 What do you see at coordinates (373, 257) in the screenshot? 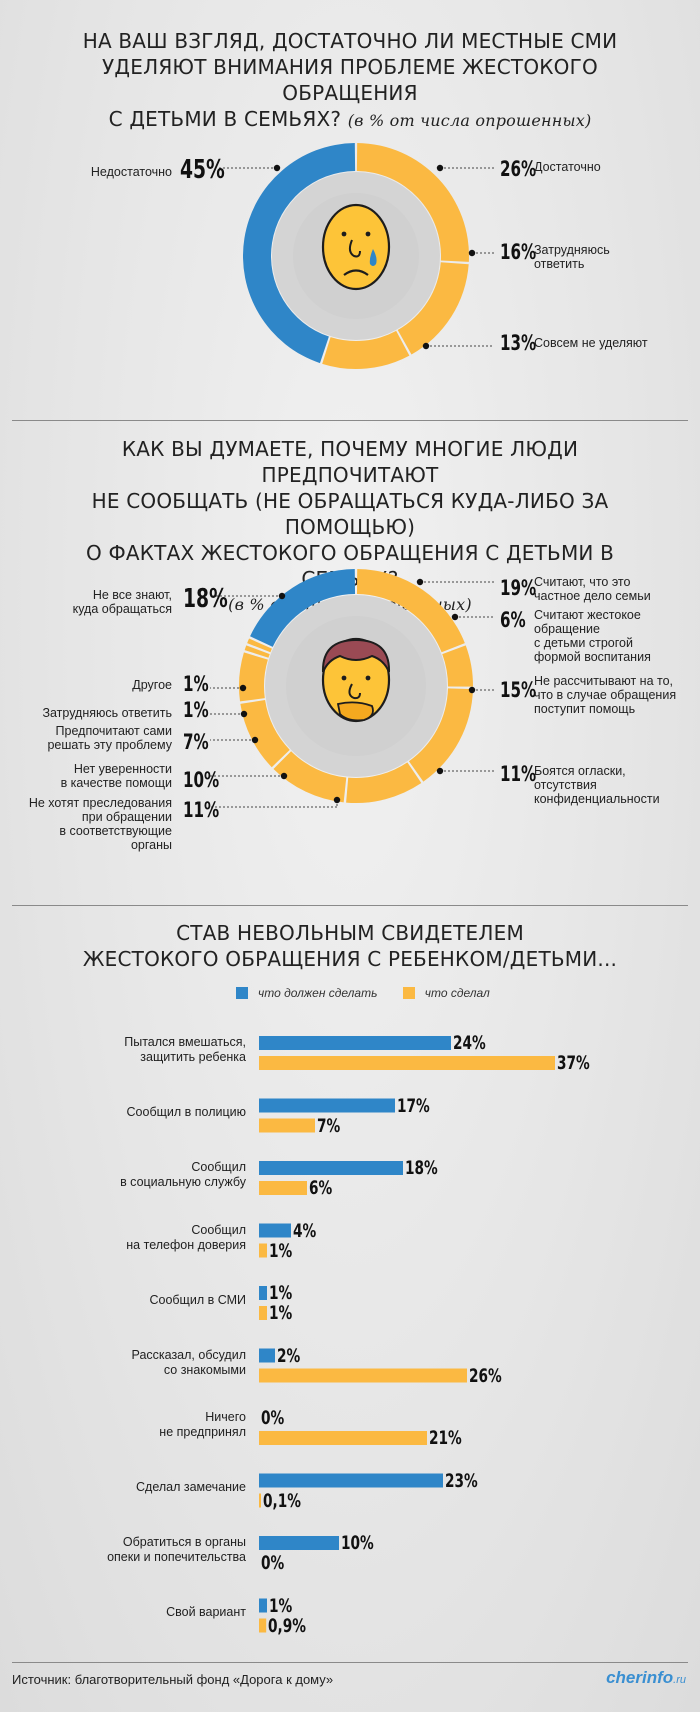
I see `tear-icon` at bounding box center [373, 257].